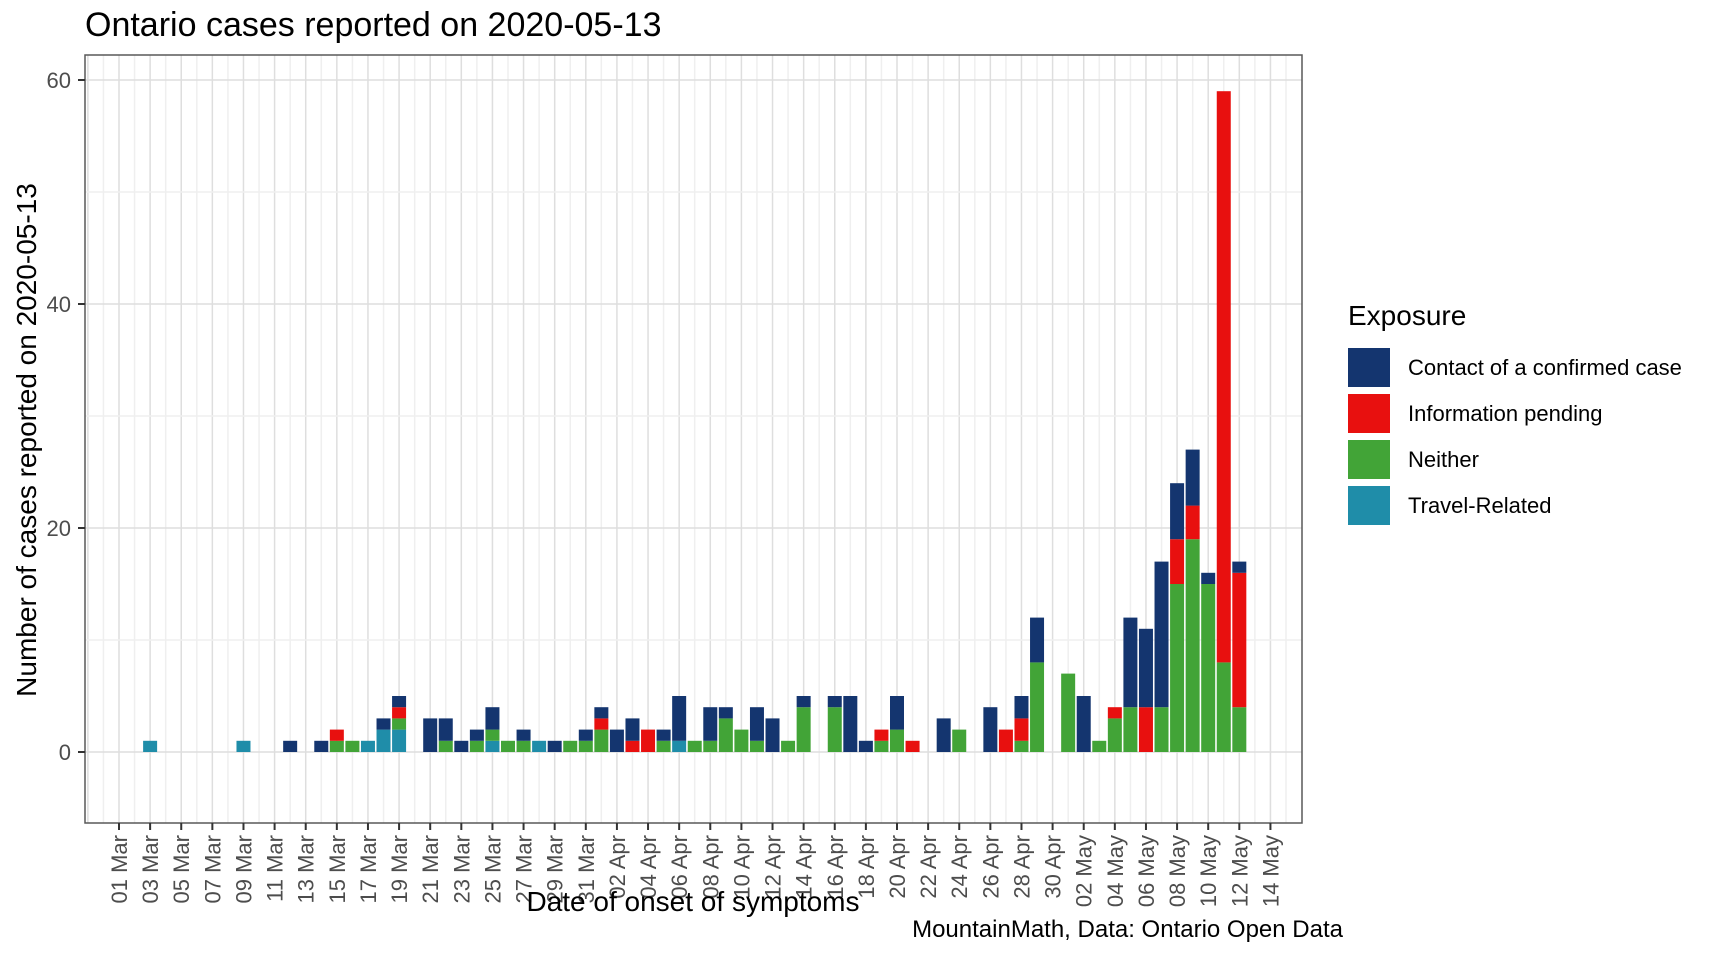 Image resolution: width=1728 pixels, height=960 pixels. I want to click on x-tick-label: 14 Apr, so click(804, 867).